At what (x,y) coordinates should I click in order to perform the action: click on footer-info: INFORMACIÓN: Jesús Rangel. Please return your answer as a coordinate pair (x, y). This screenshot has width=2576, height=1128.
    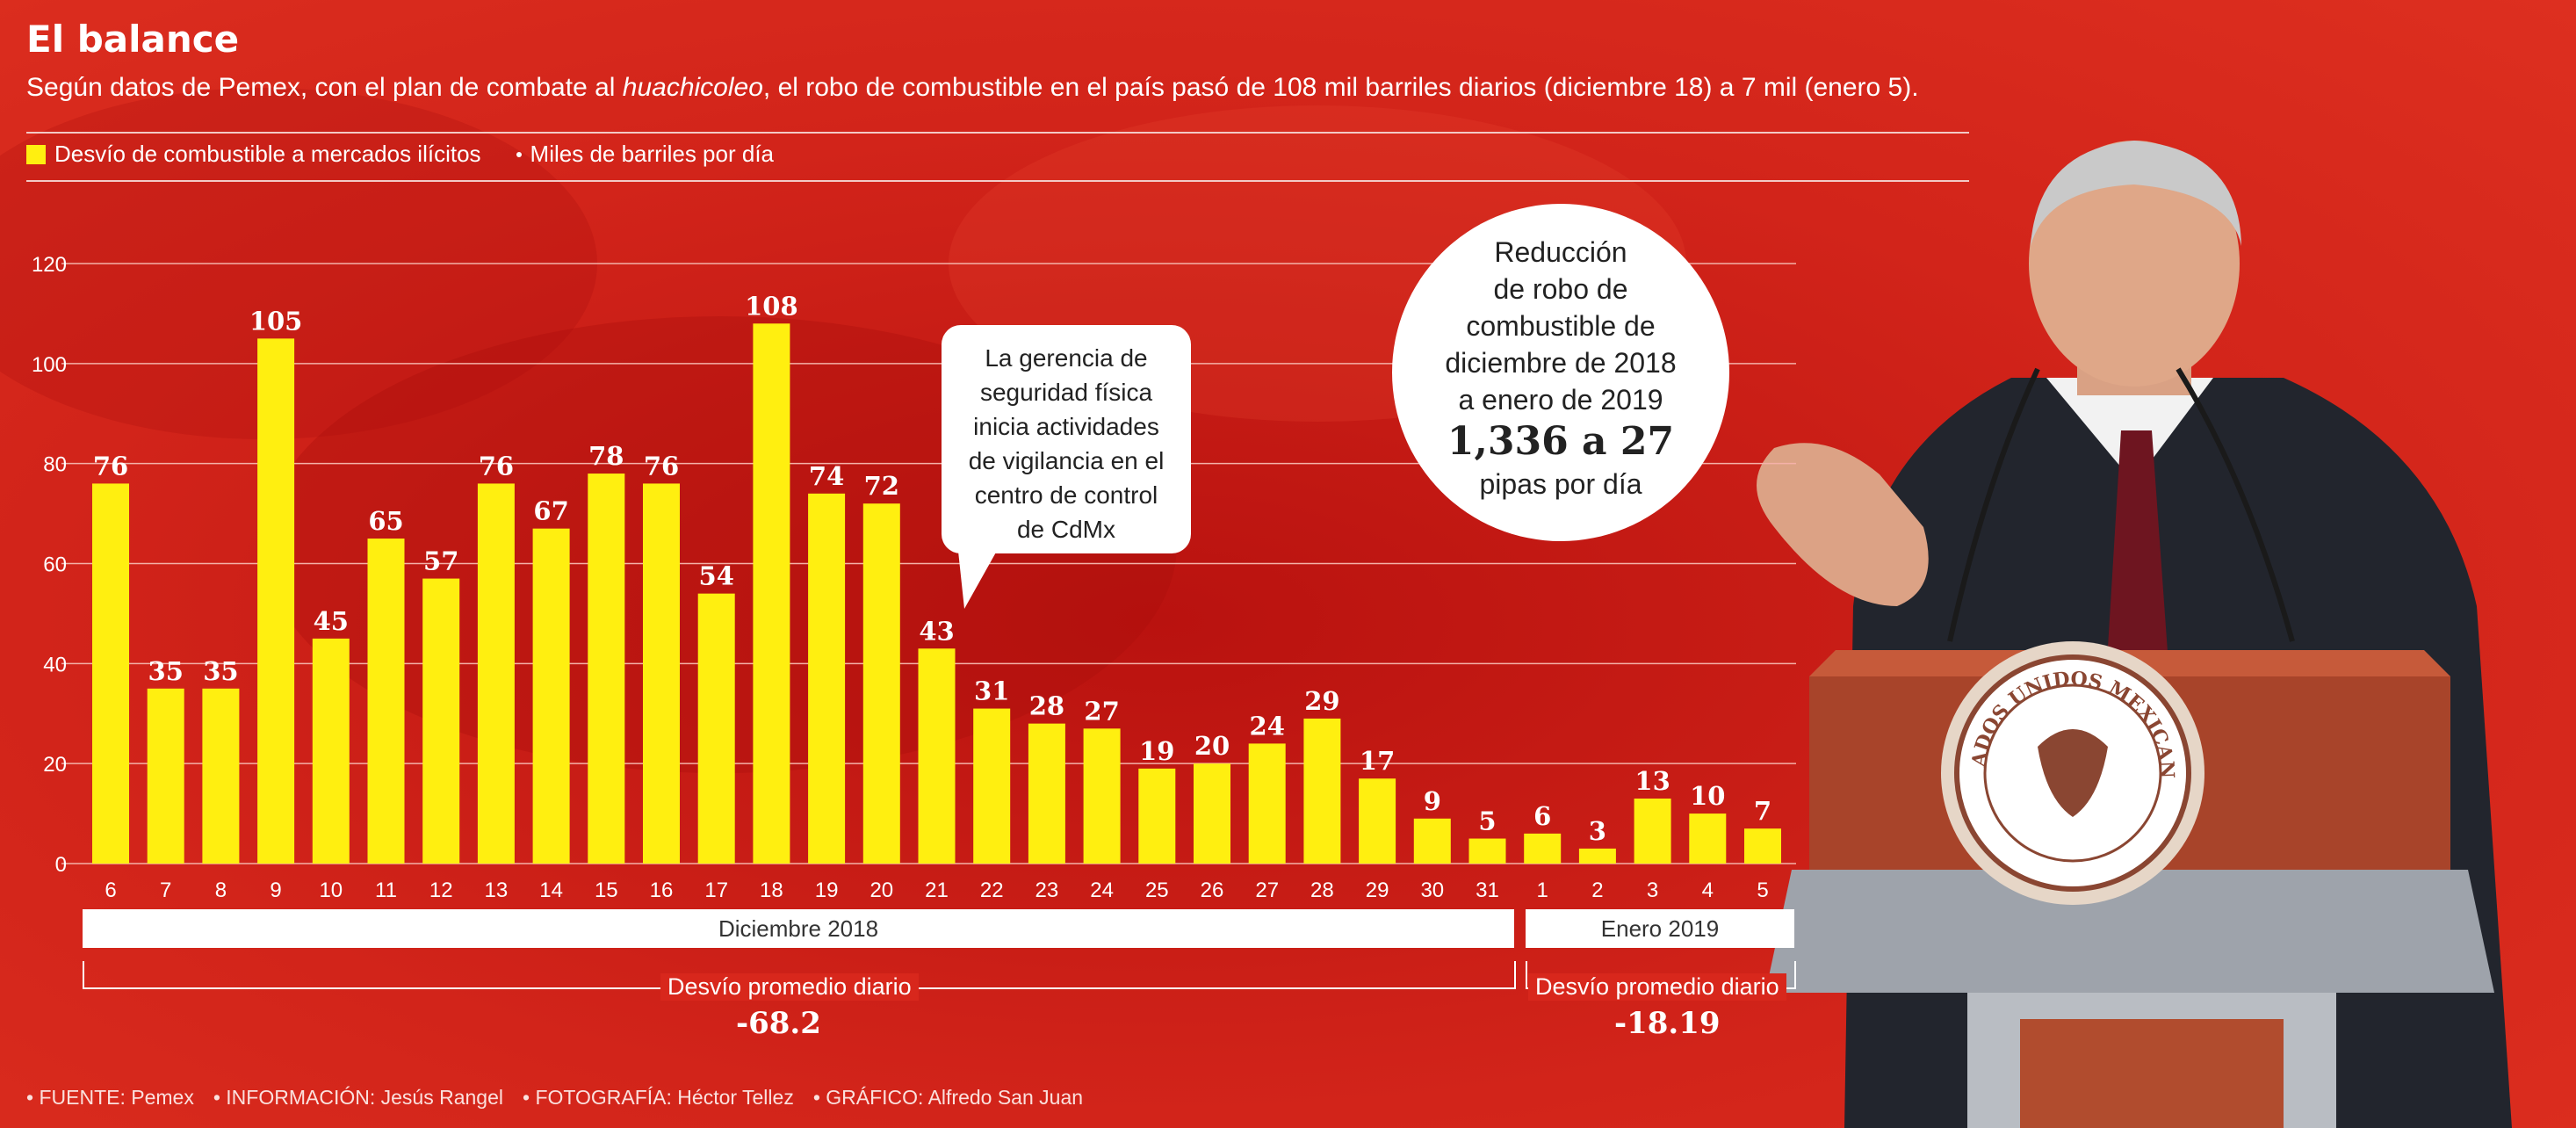
    Looking at the image, I should click on (358, 1098).